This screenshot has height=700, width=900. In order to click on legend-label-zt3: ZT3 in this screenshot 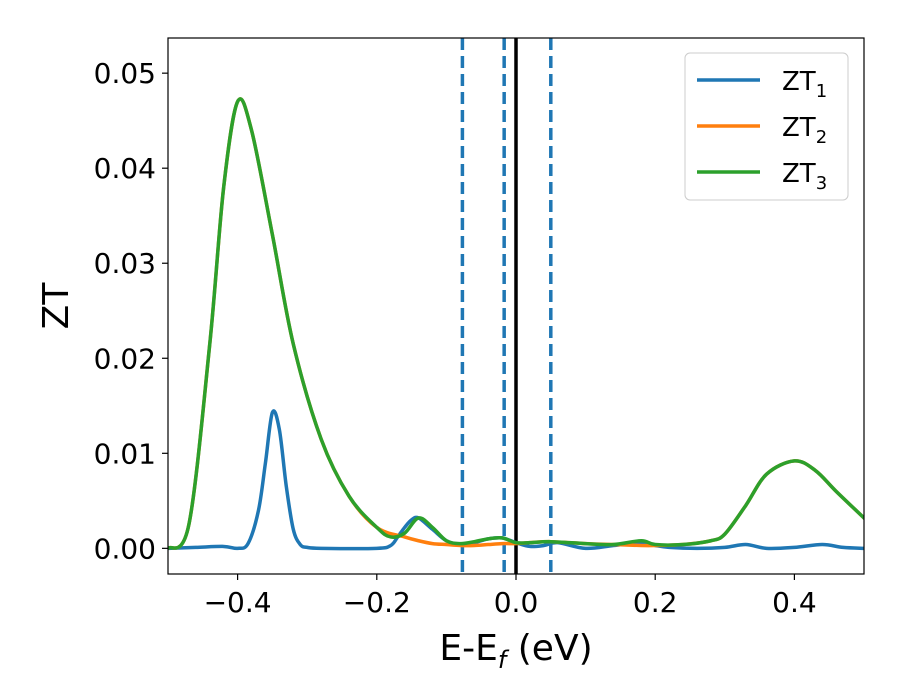, I will do `click(804, 176)`.